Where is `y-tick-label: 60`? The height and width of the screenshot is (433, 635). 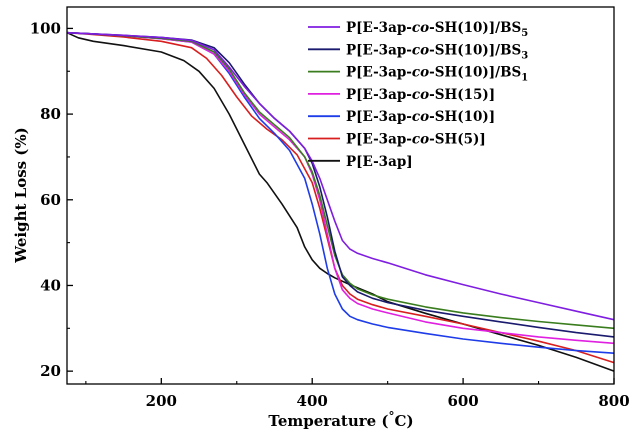 y-tick-label: 60 is located at coordinates (50, 200).